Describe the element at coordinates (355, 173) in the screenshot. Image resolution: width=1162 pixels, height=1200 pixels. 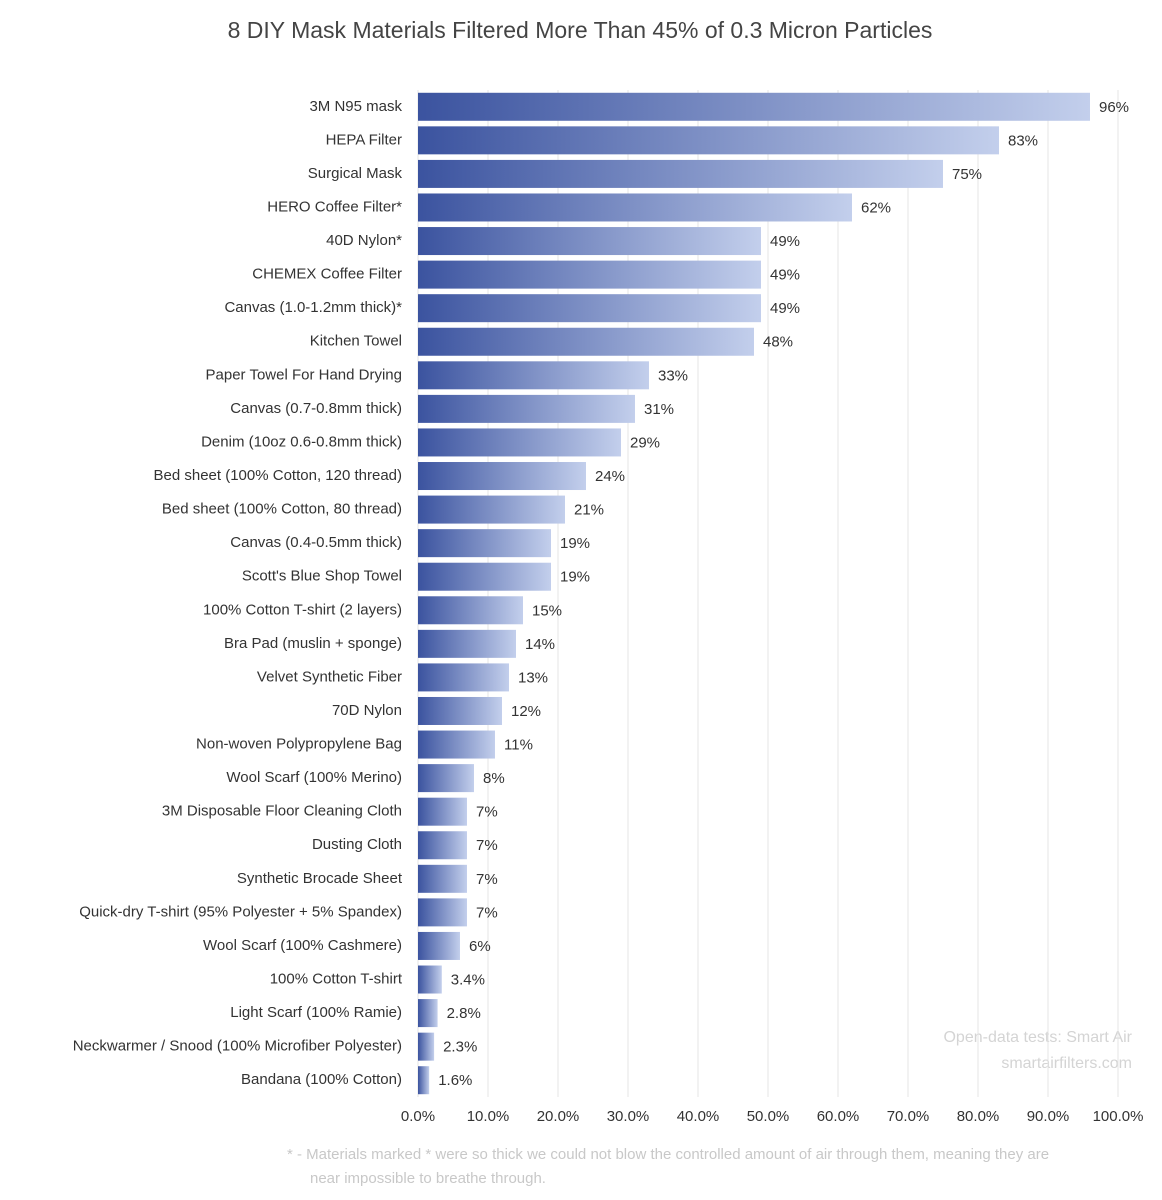
I see `y-tick-label: Surgical Mask` at that location.